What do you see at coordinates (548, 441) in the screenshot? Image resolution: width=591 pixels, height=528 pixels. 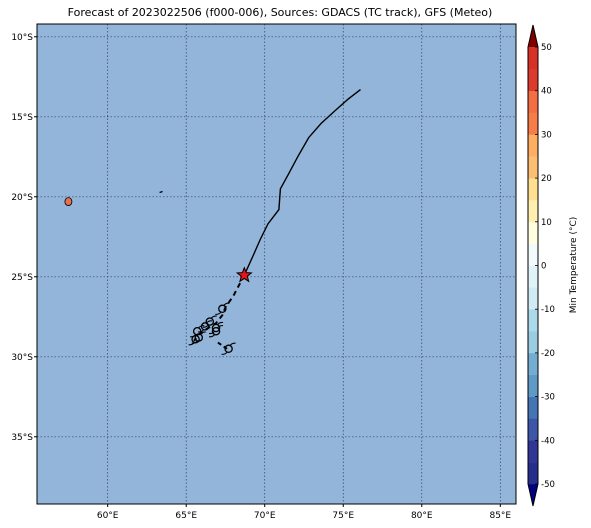 I see `colorbar-tick-label: -40` at bounding box center [548, 441].